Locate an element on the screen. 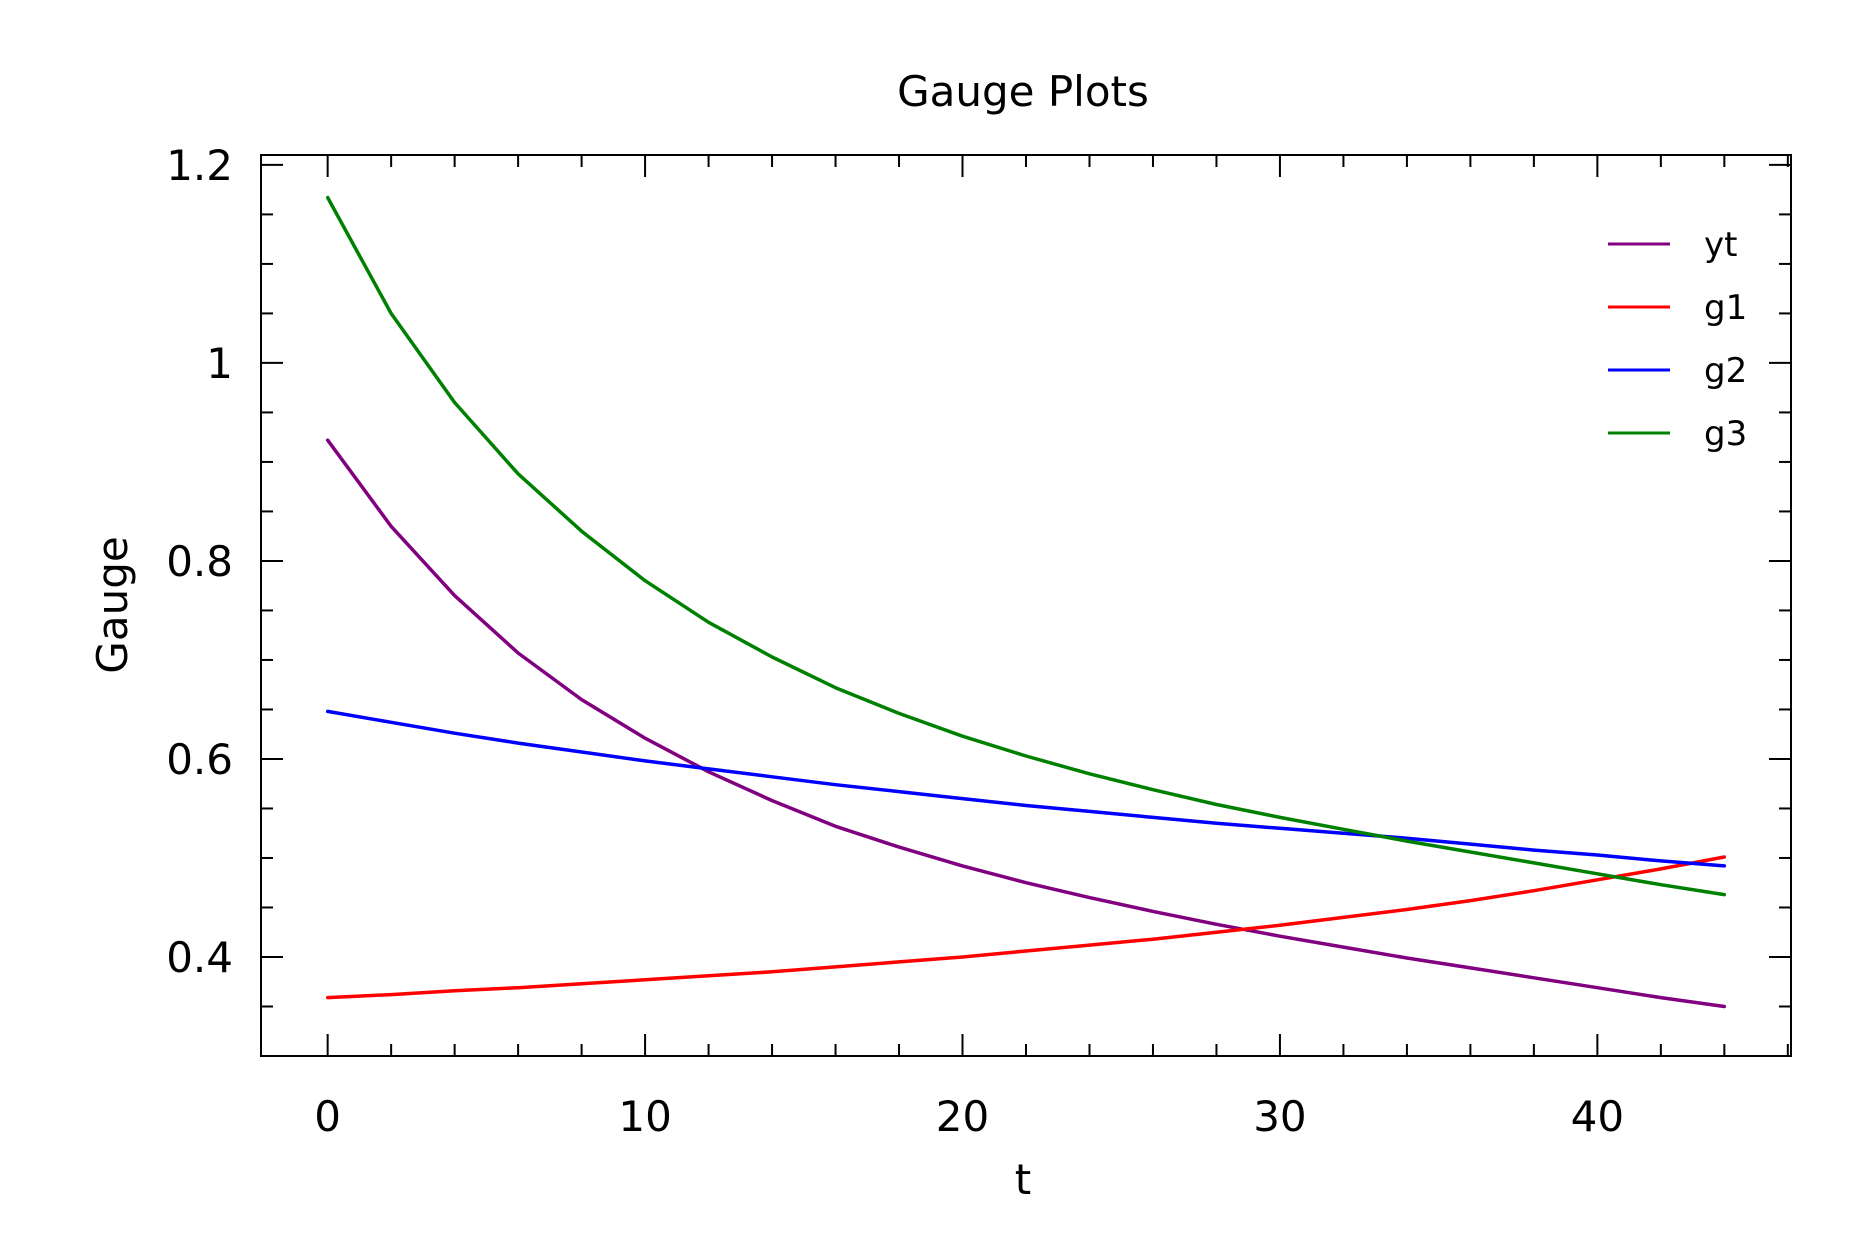 The image size is (1875, 1250). x-tick-label: 30 is located at coordinates (1279, 1116).